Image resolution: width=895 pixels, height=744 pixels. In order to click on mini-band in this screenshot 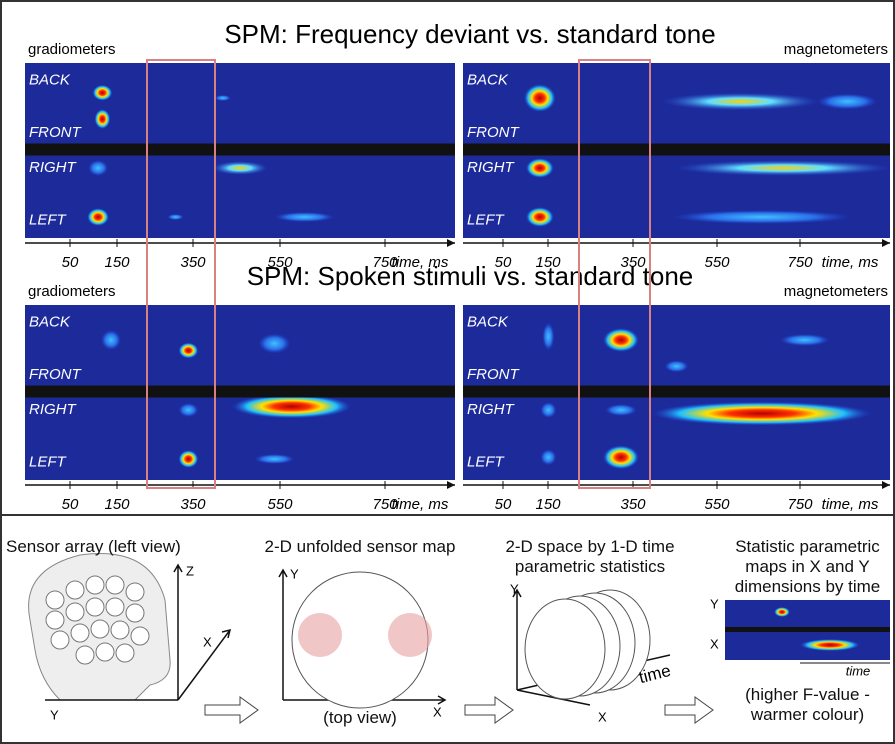, I will do `click(807, 629)`.